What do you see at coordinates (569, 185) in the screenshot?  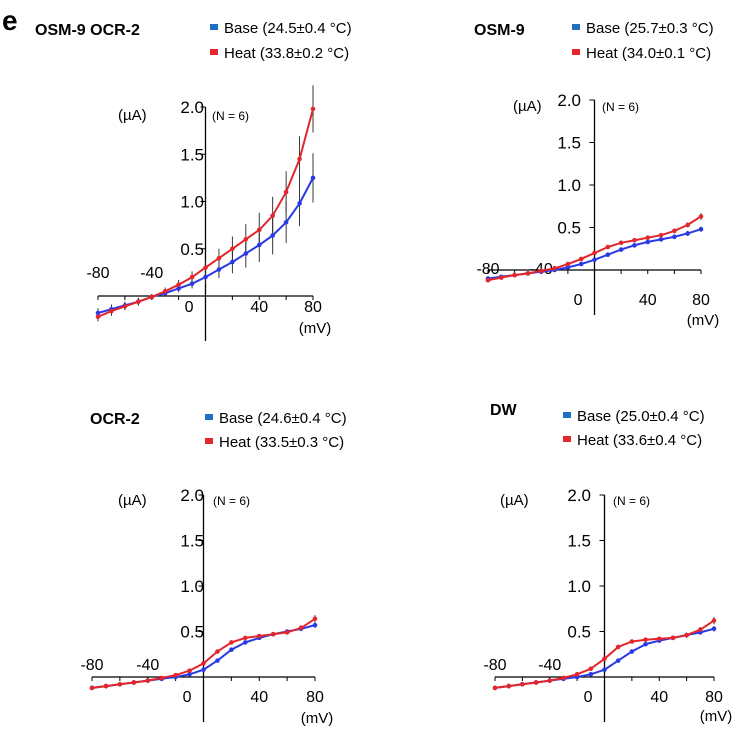 I see `panel2-y-tick-label: 1.0` at bounding box center [569, 185].